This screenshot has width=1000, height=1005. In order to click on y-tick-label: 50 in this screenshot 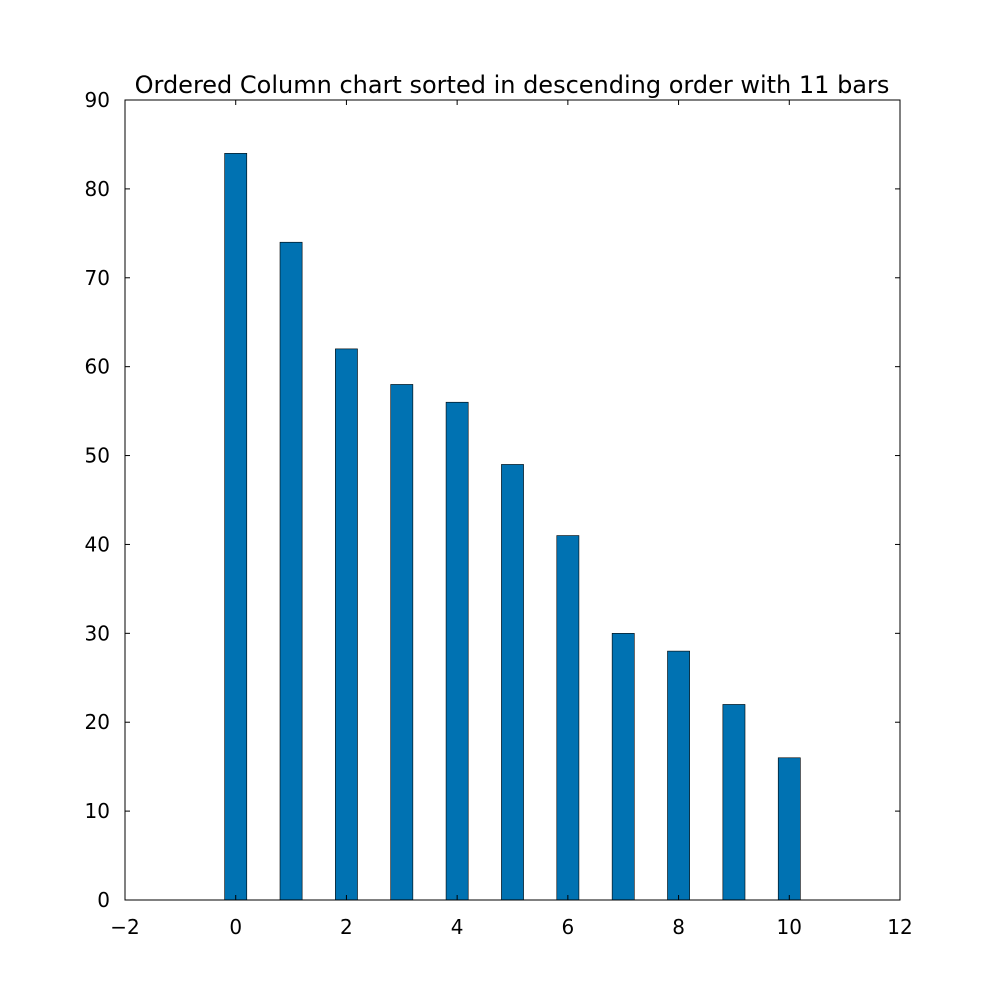, I will do `click(97, 456)`.